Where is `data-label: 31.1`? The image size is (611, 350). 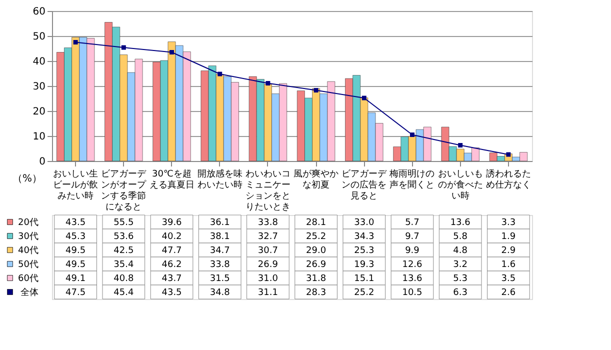
data-label: 31.1 is located at coordinates (268, 293).